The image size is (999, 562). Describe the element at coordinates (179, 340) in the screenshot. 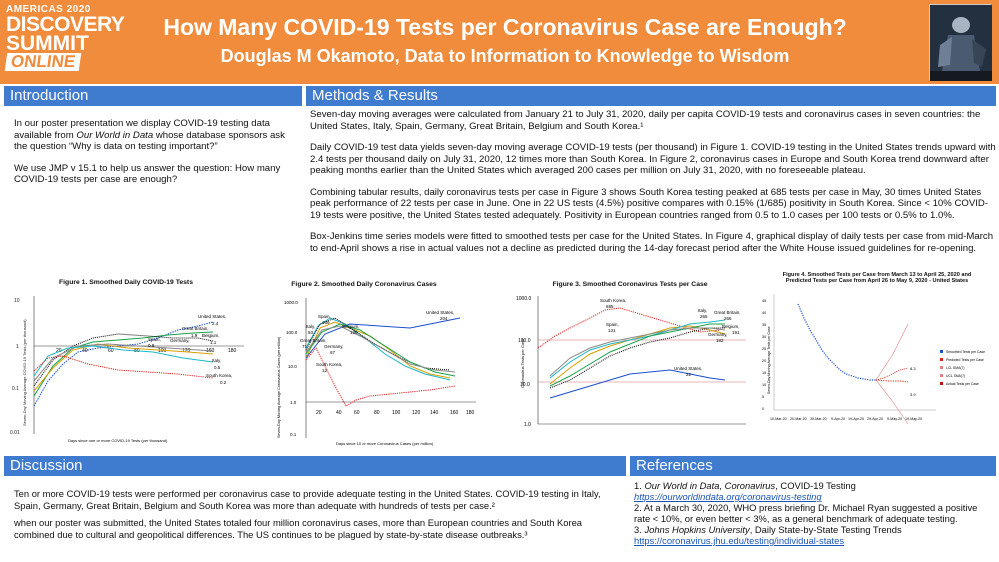

I see `f1-label: Germany,` at that location.